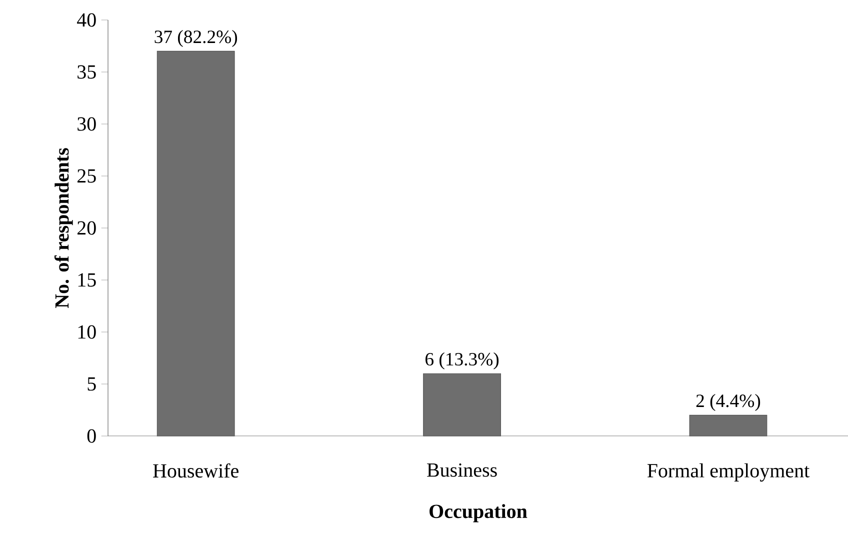 Image resolution: width=848 pixels, height=542 pixels. I want to click on x-axis-title: Occupation, so click(479, 513).